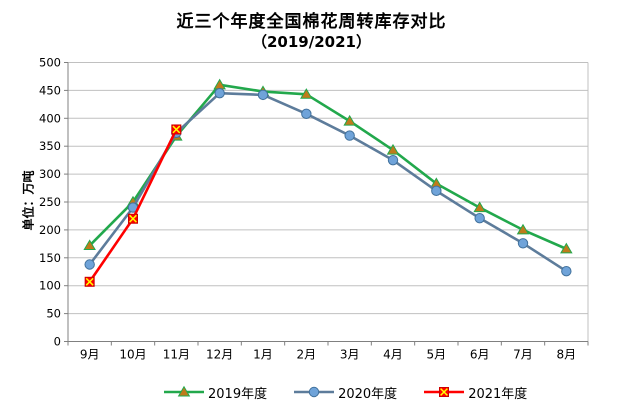 This screenshot has height=415, width=623. What do you see at coordinates (50, 63) in the screenshot?
I see `y-tick-label: 500` at bounding box center [50, 63].